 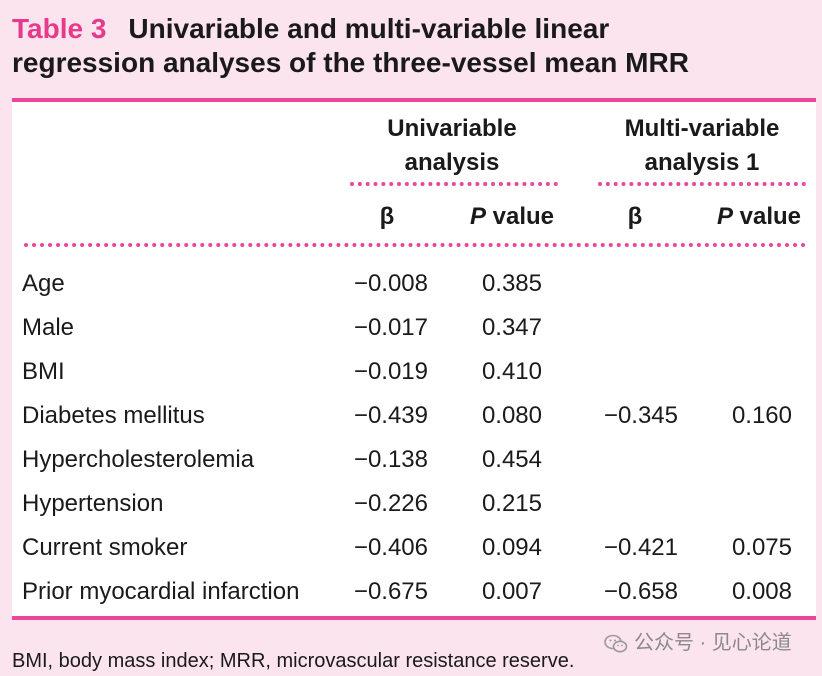 I want to click on group-underline-univariable, so click(x=454, y=184).